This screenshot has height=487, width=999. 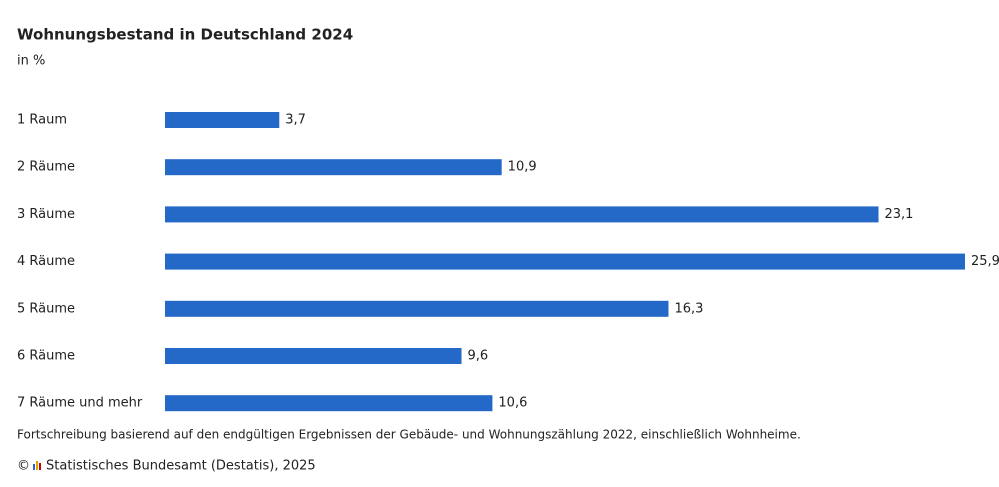 I want to click on copyright: ©, so click(x=23, y=466).